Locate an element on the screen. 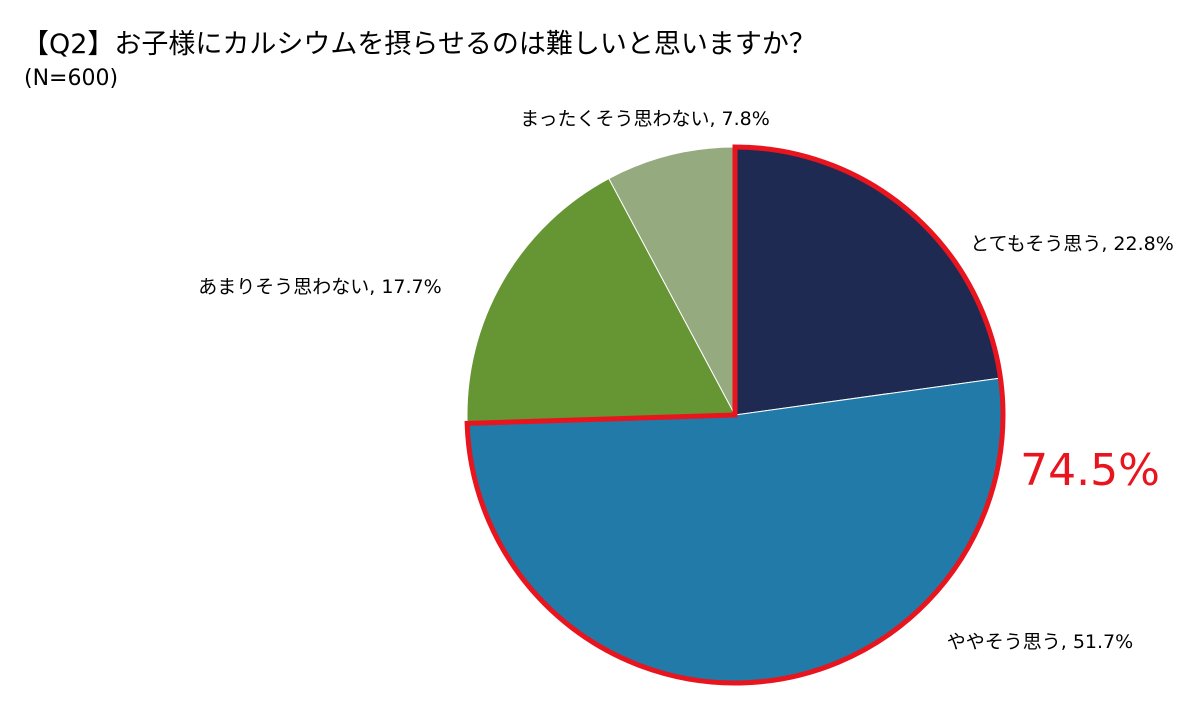  chart-title: 【Q2】お子様にカルシウムを摂らせるのは難しいと思いますか？ is located at coordinates (419, 44).